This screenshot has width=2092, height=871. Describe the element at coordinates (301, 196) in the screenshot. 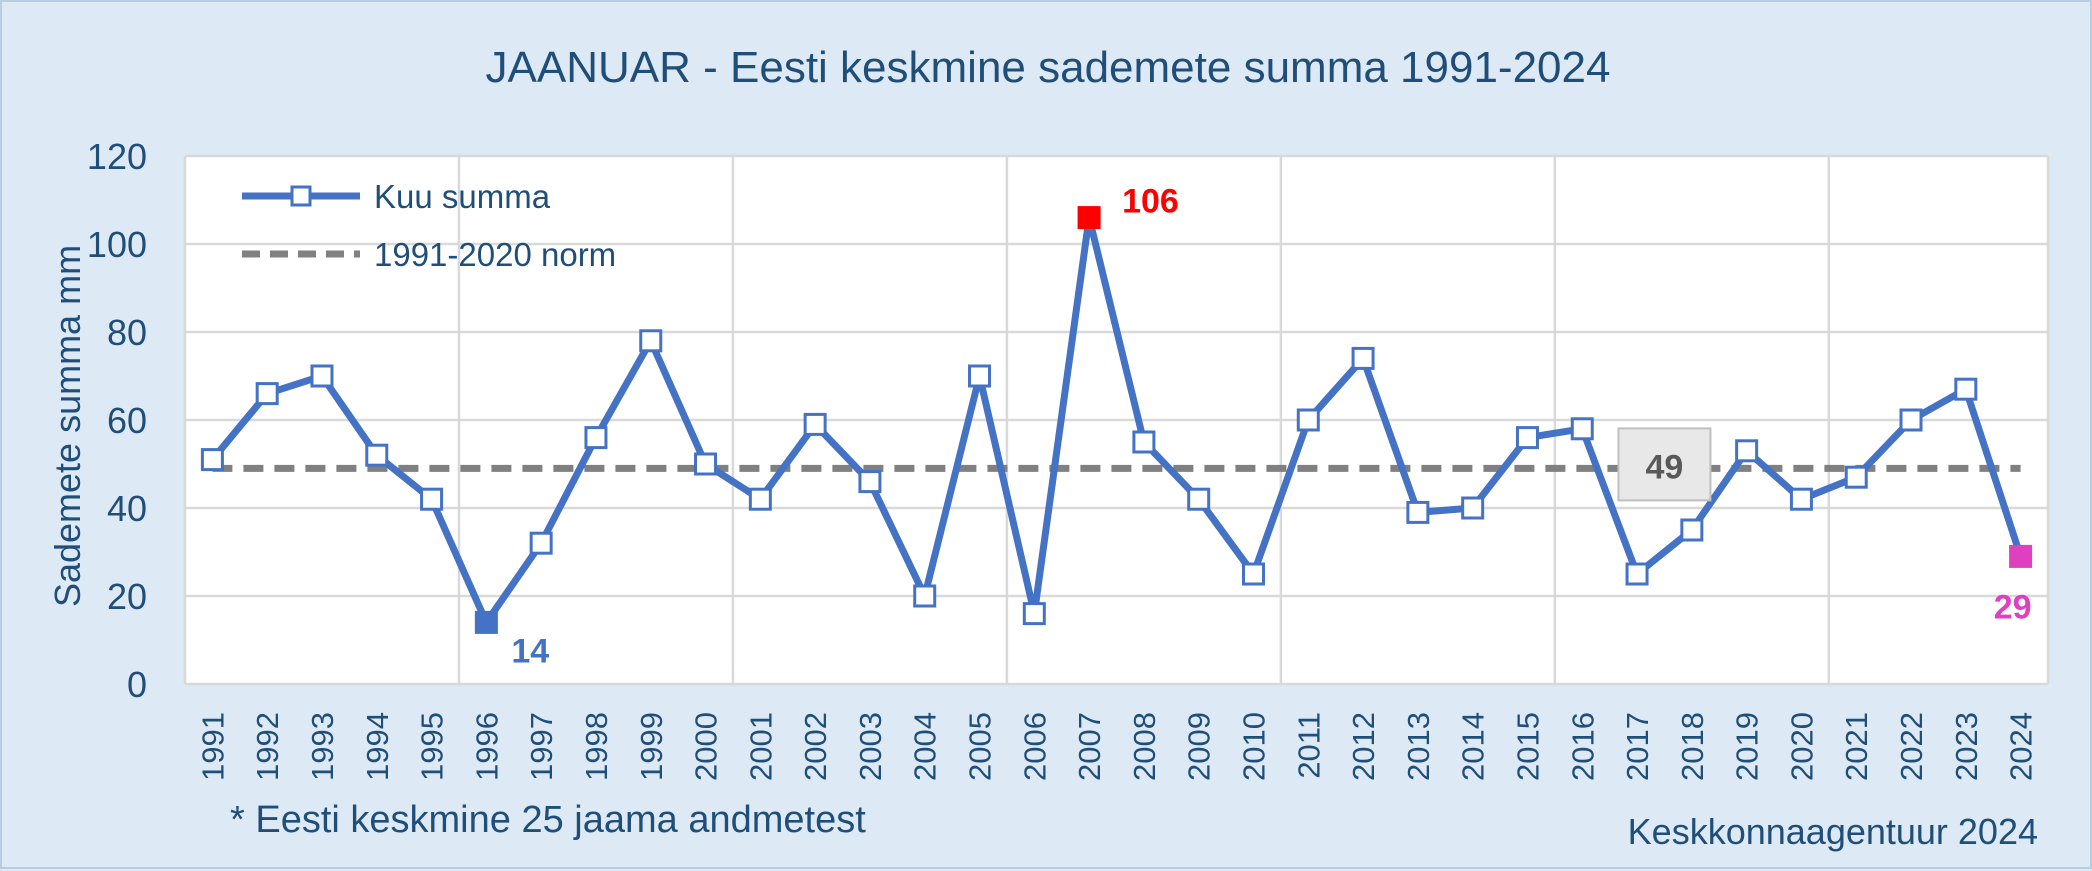

I see `legend-marker-monthly` at that location.